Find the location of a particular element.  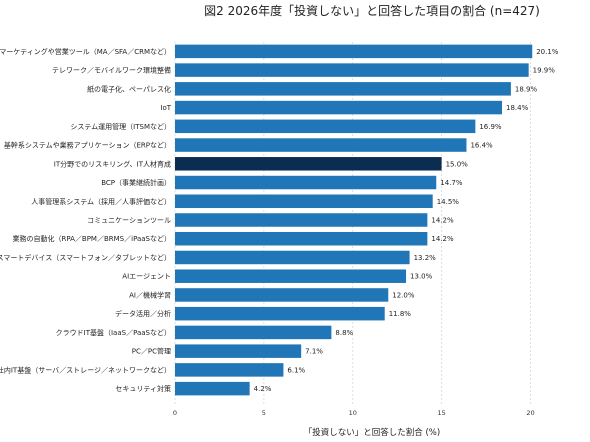

chart-title: 図2 2026年度「投資しない」と回答した項目の割合 (n=427) is located at coordinates (372, 10).